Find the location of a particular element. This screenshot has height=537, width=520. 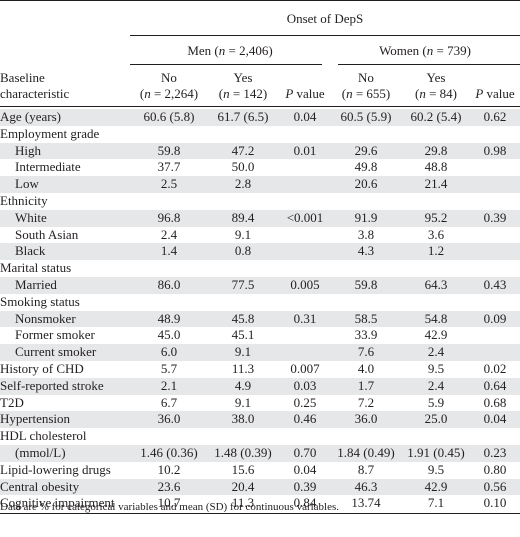

cell-women-yes: 7.1 is located at coordinates (436, 503).